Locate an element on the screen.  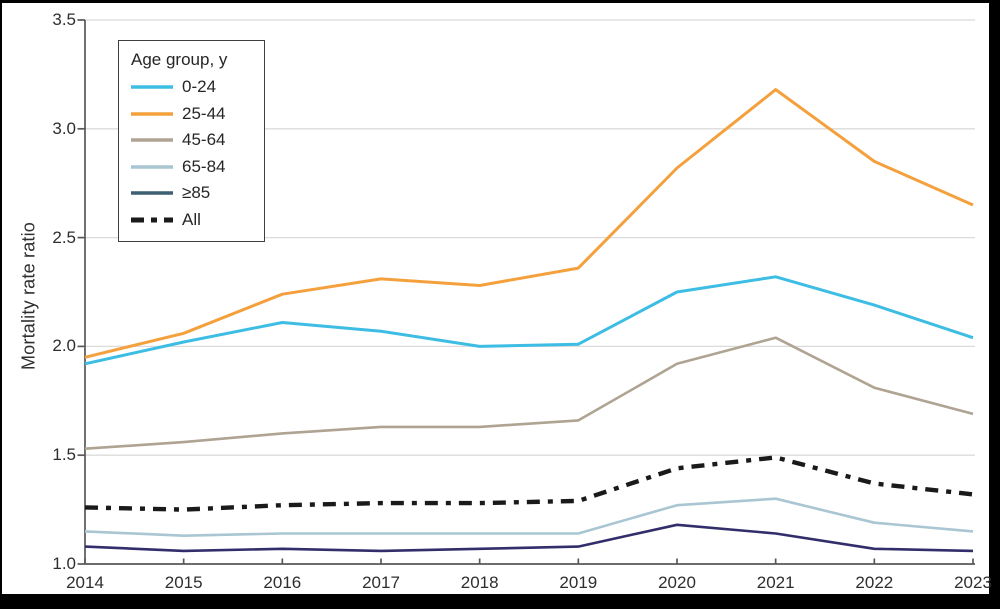
legend-item-0-24: 0-24 is located at coordinates (197, 87).